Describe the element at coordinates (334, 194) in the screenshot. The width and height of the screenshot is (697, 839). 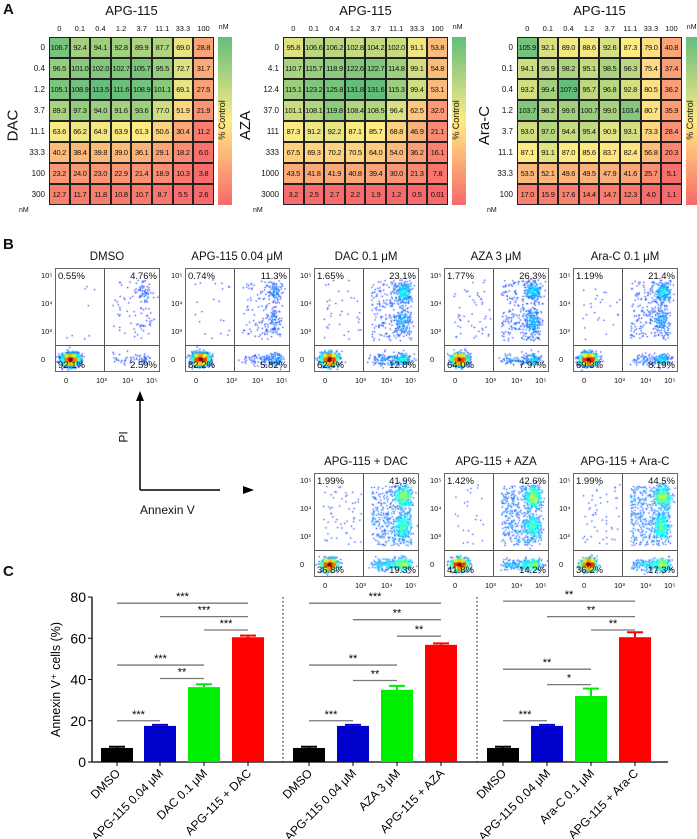
I see `heatmap-cell: 2.7` at that location.